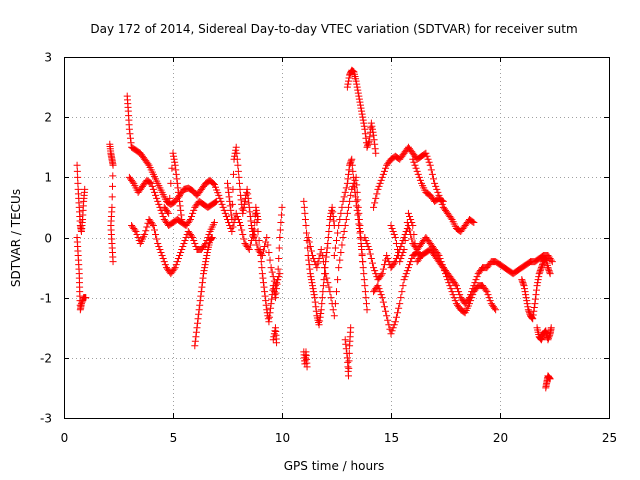  Describe the element at coordinates (174, 438) in the screenshot. I see `x-tick-label: 5` at that location.